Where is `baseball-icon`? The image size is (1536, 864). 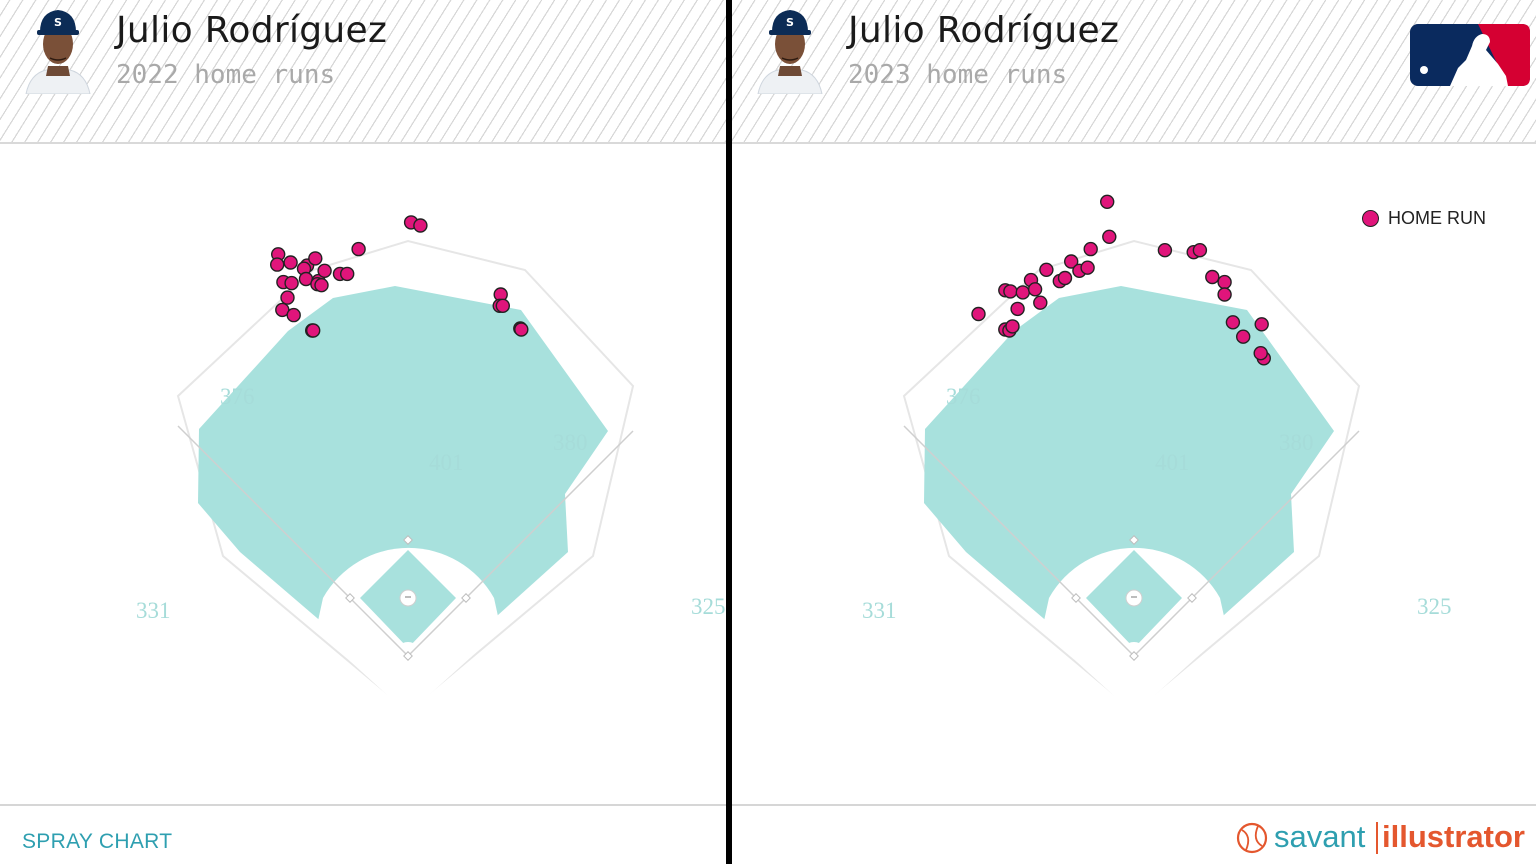 baseball-icon is located at coordinates (1252, 838).